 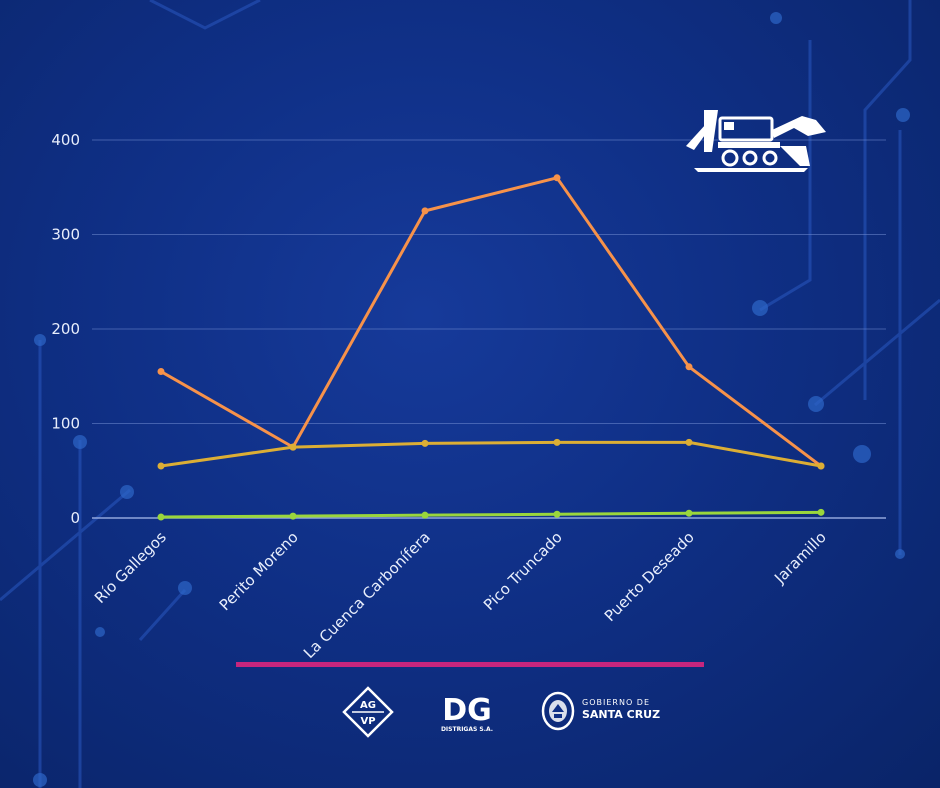 What do you see at coordinates (368, 705) in the screenshot?
I see `agvp-line1: AG` at bounding box center [368, 705].